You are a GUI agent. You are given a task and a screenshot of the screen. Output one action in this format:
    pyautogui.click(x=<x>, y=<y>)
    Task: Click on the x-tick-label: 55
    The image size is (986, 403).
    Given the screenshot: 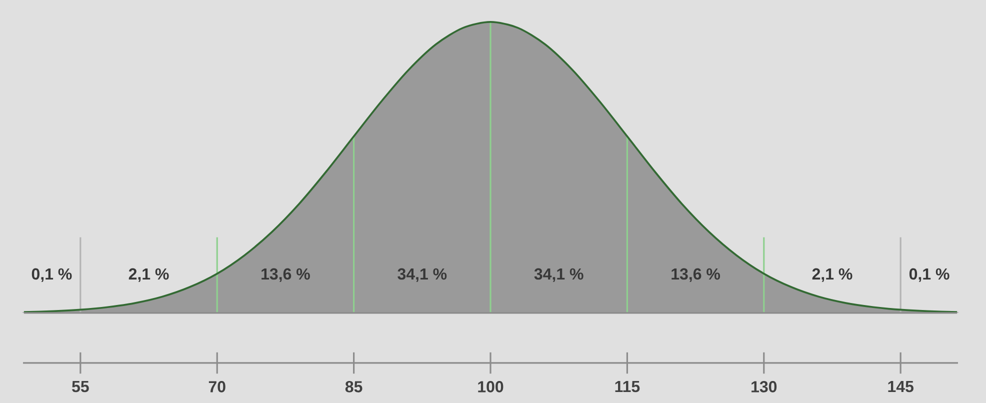 What is the action you would take?
    pyautogui.click(x=80, y=386)
    